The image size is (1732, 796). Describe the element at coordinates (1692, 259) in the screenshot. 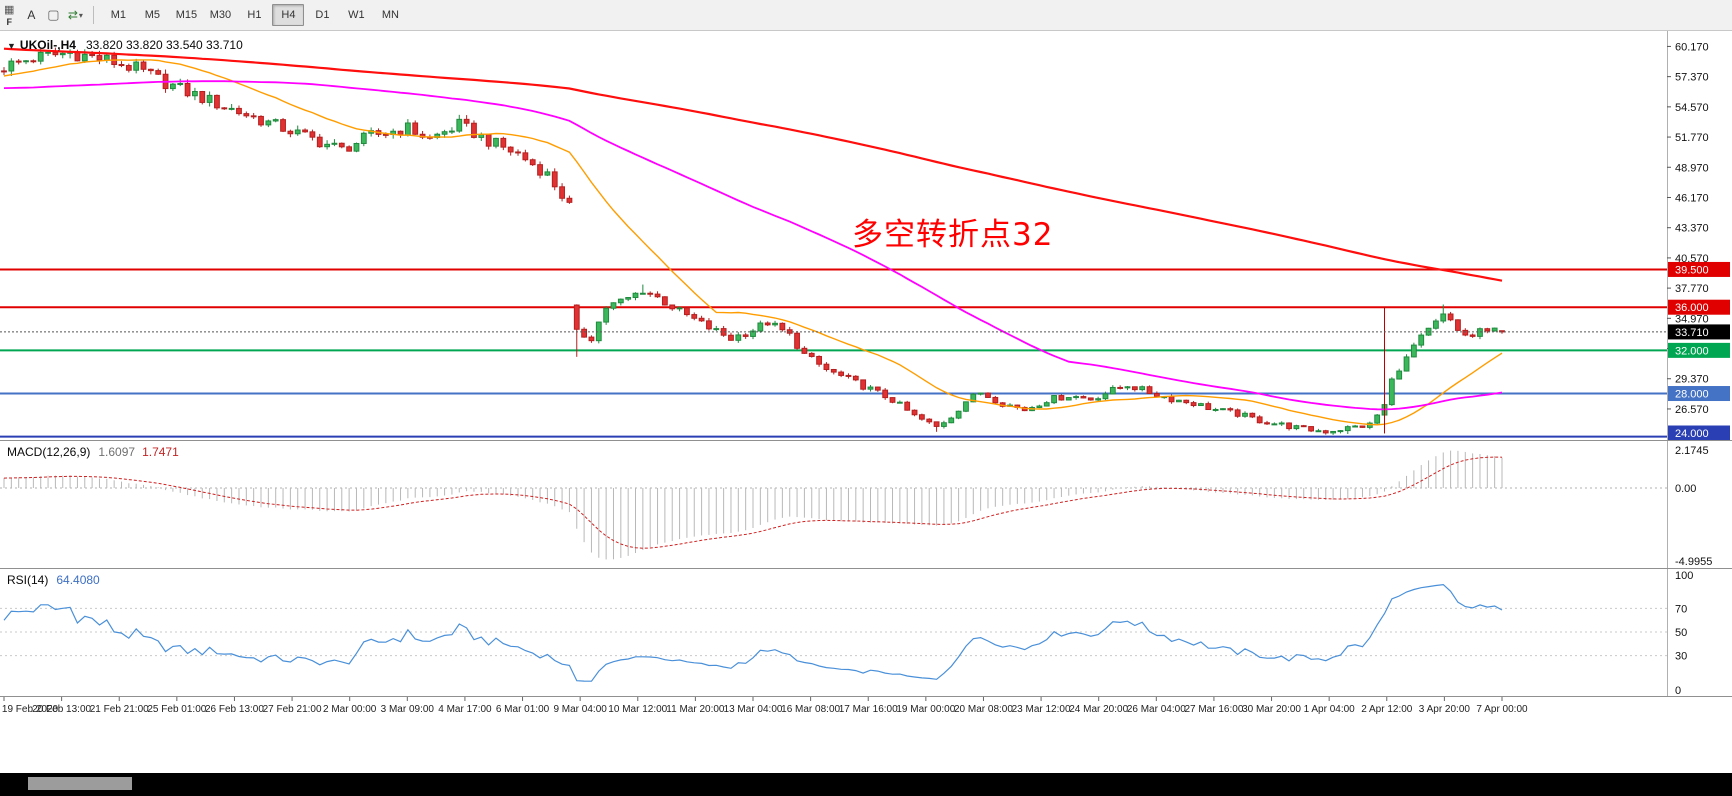

I see `svg-text: 40.570` at that location.